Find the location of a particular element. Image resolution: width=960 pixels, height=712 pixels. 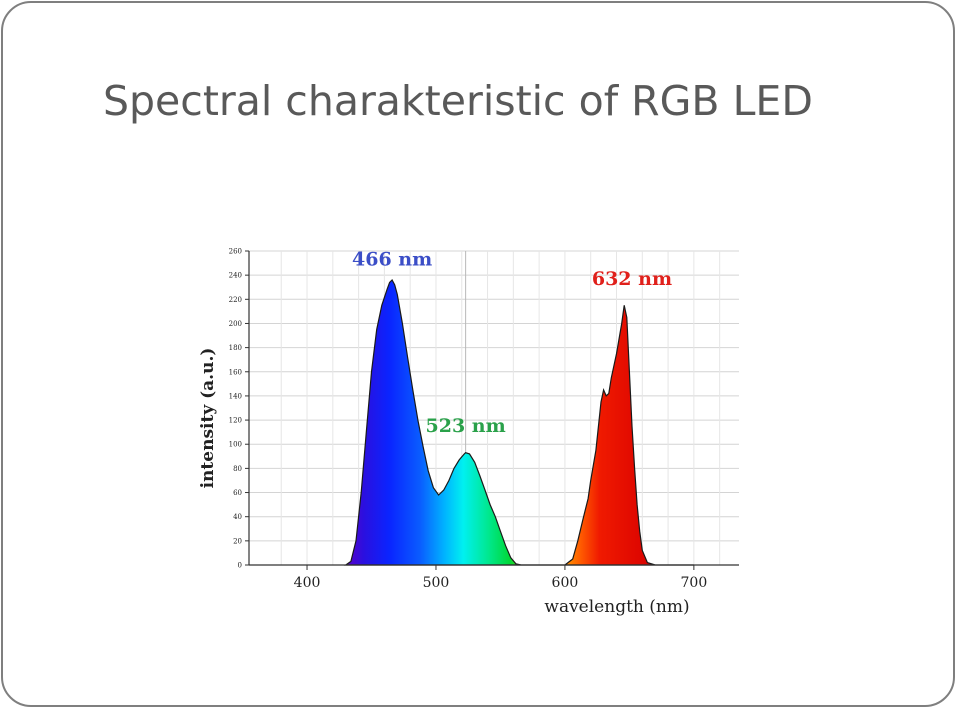

y-tick-label: 140 is located at coordinates (235, 396).